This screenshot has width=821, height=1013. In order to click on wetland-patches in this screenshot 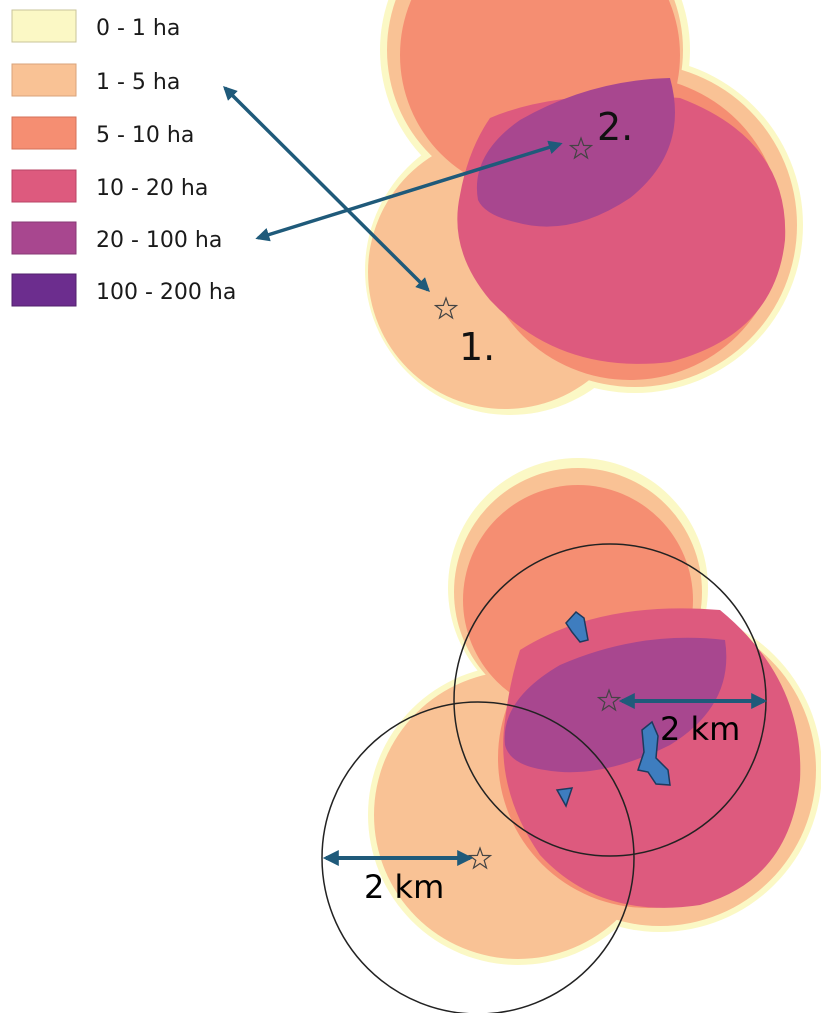, I will do `click(613, 709)`.